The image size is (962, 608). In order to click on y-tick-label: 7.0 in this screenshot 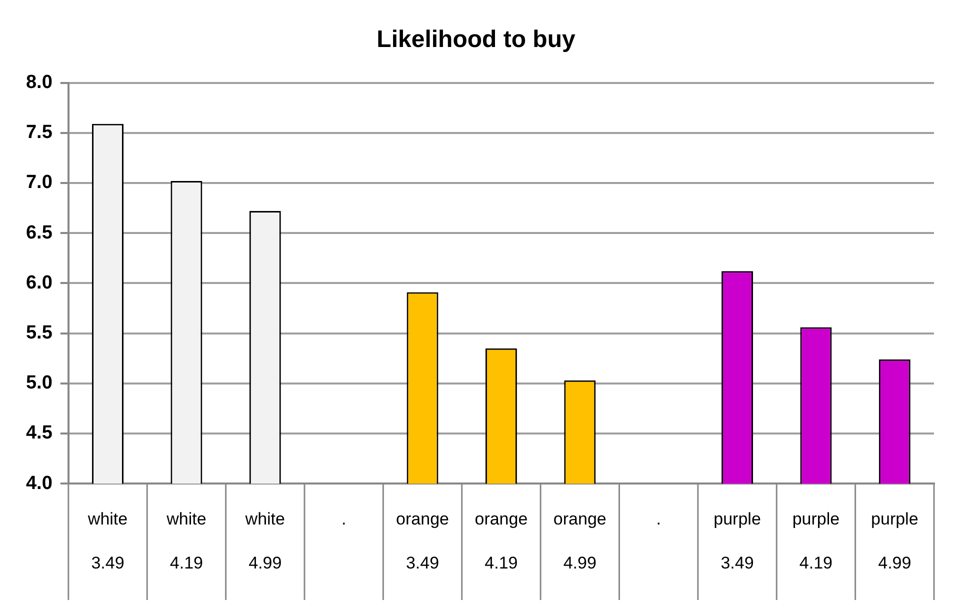, I will do `click(39, 183)`.